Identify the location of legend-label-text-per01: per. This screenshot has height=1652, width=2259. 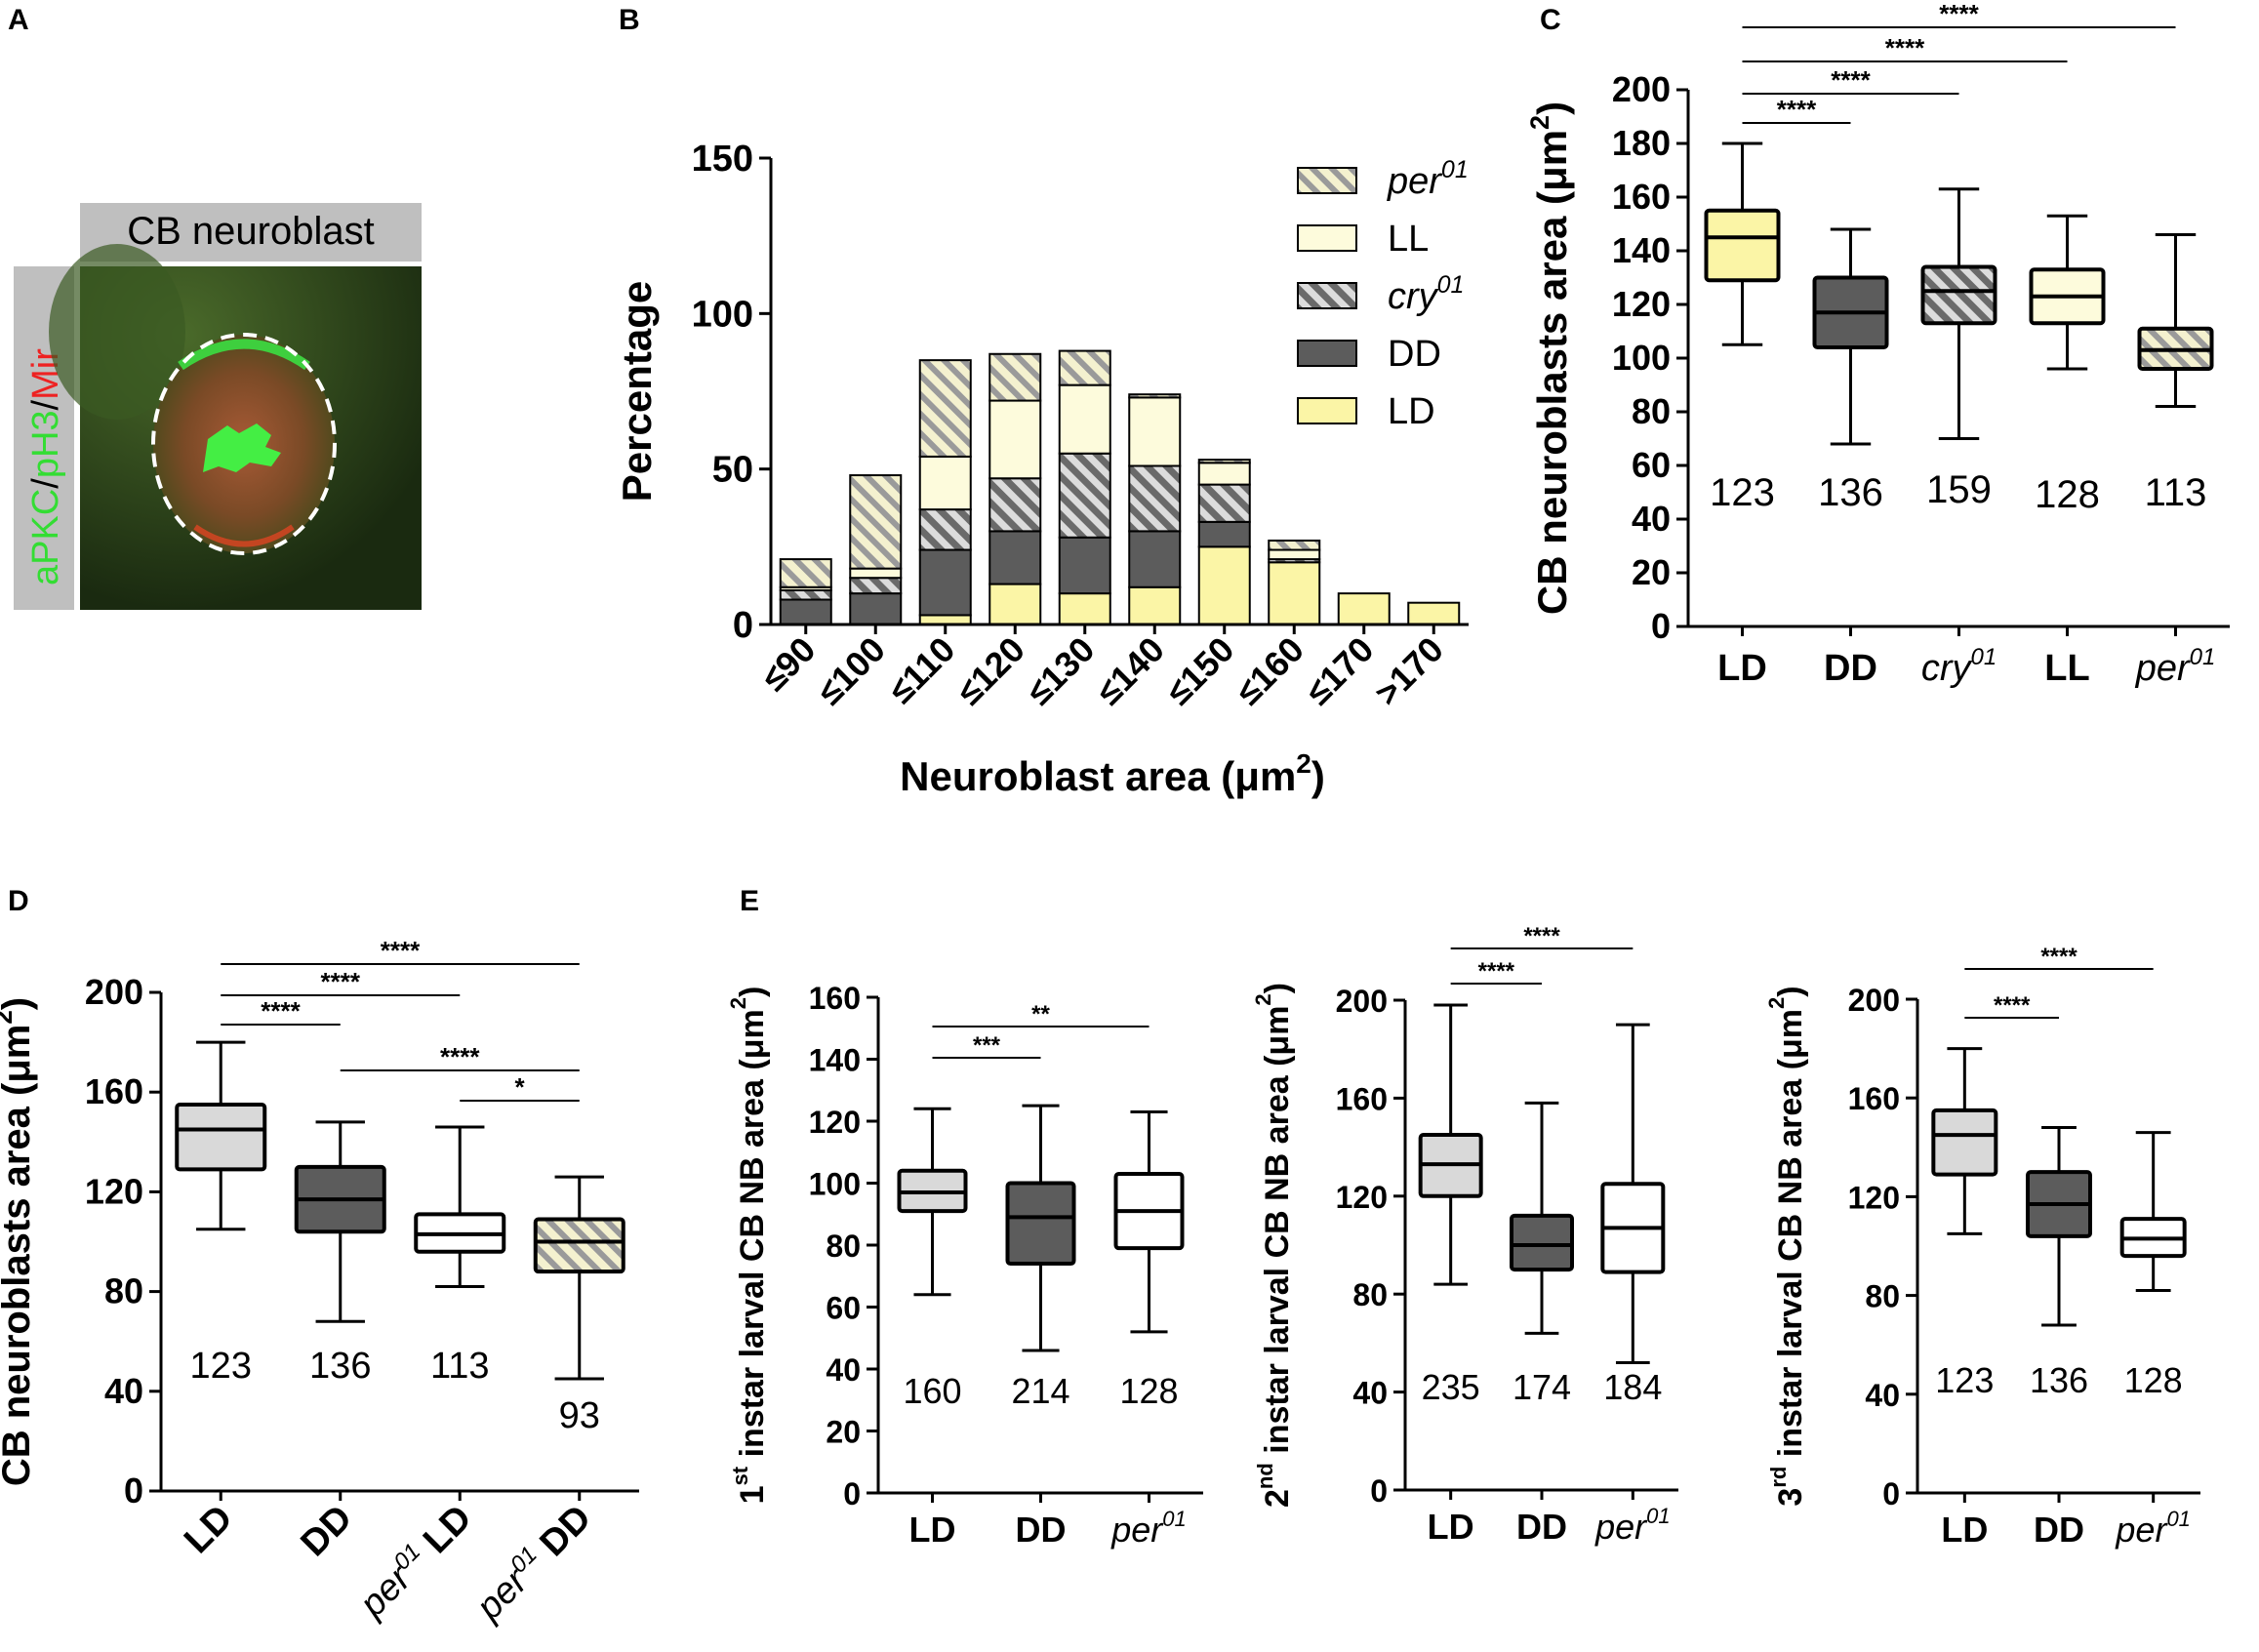
(1414, 182).